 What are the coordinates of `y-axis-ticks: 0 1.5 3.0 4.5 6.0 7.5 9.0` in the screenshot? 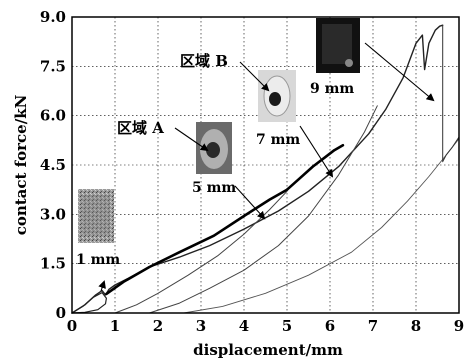 It's located at (53, 165).